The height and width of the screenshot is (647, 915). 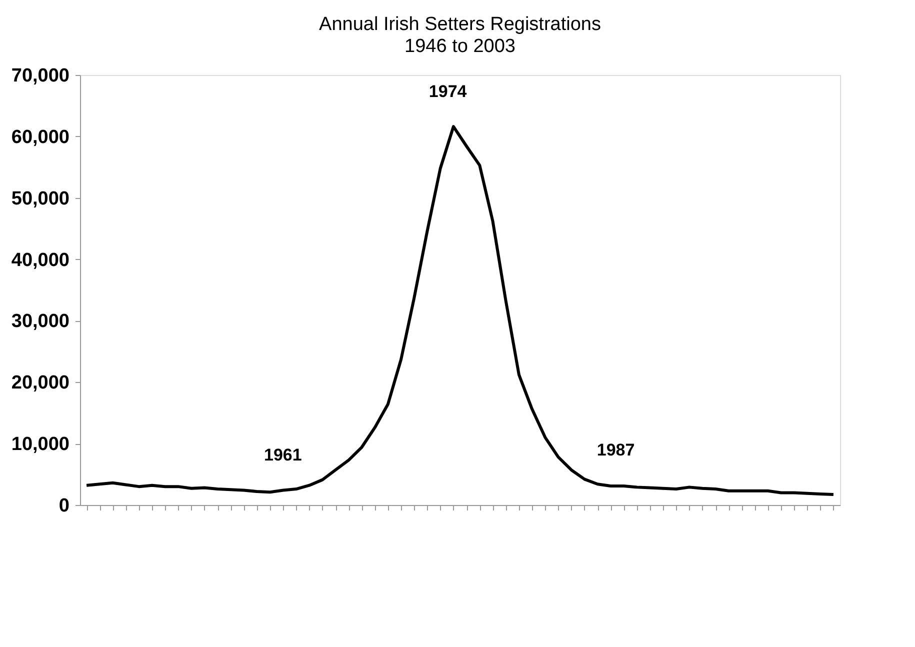 I want to click on chart-title: Annual Irish Setters Registrations, so click(x=460, y=24).